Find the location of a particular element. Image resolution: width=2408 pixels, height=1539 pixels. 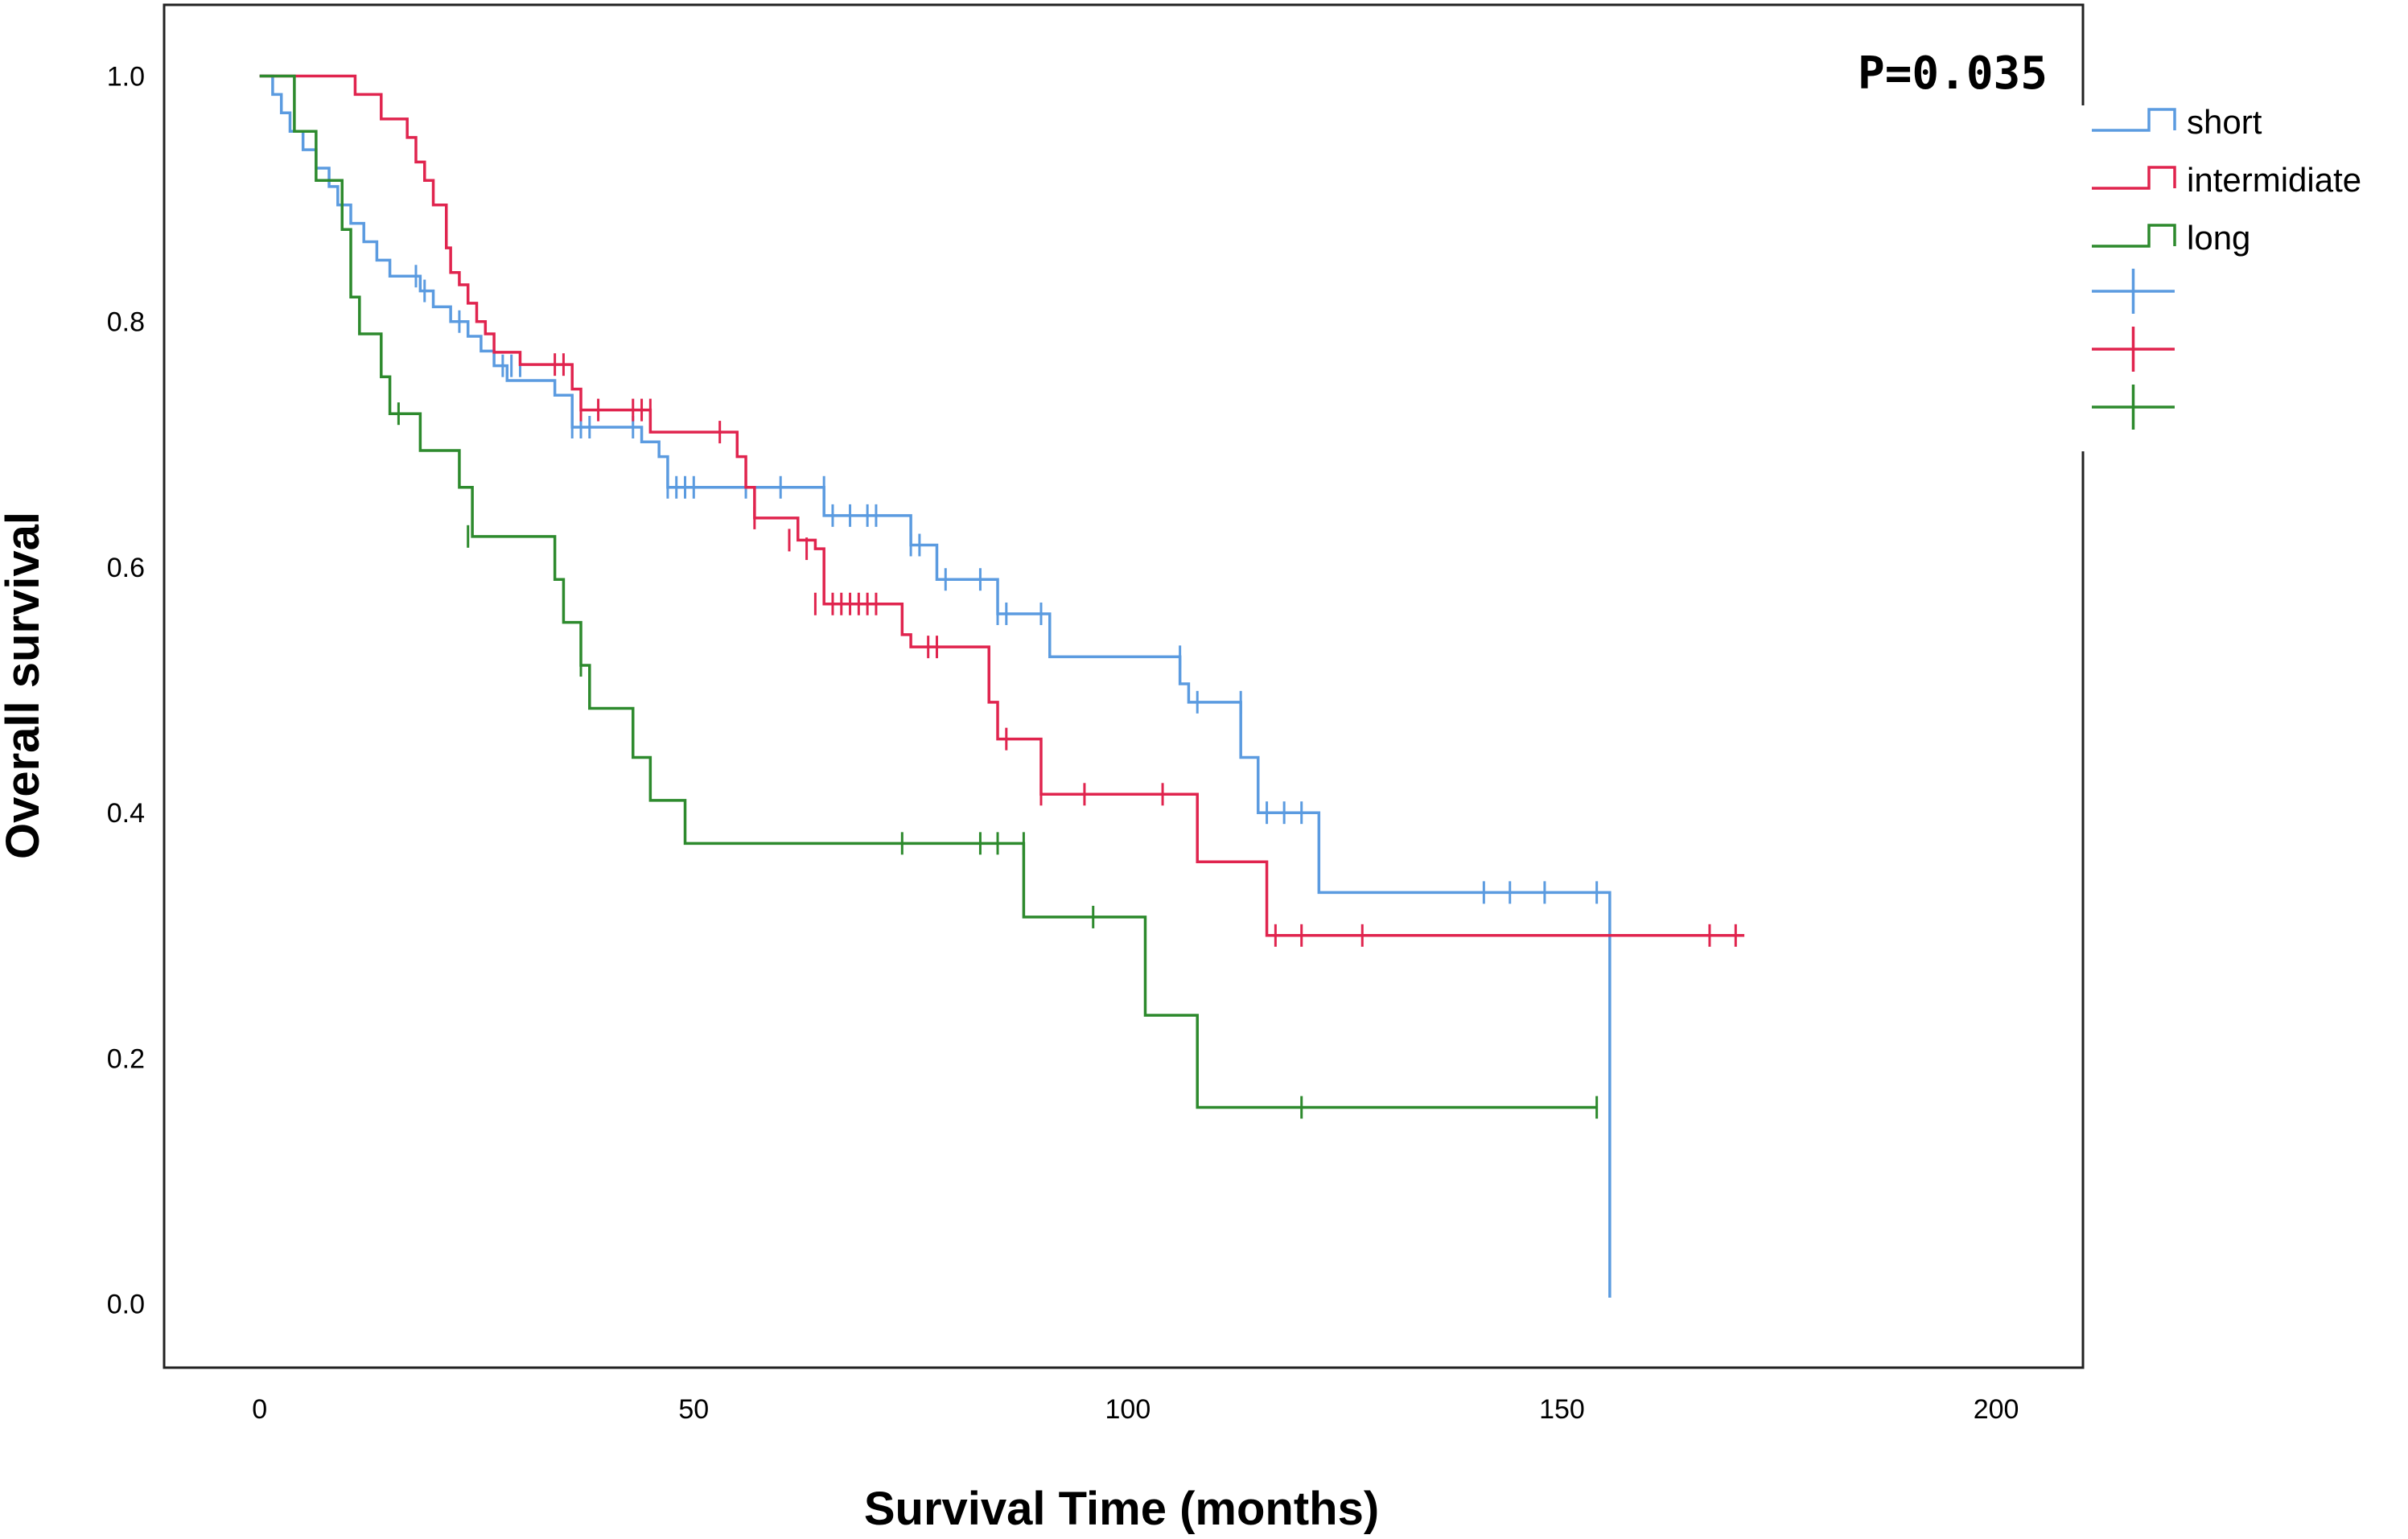

x-axis-title: Survival Time (months) is located at coordinates (1121, 1509).